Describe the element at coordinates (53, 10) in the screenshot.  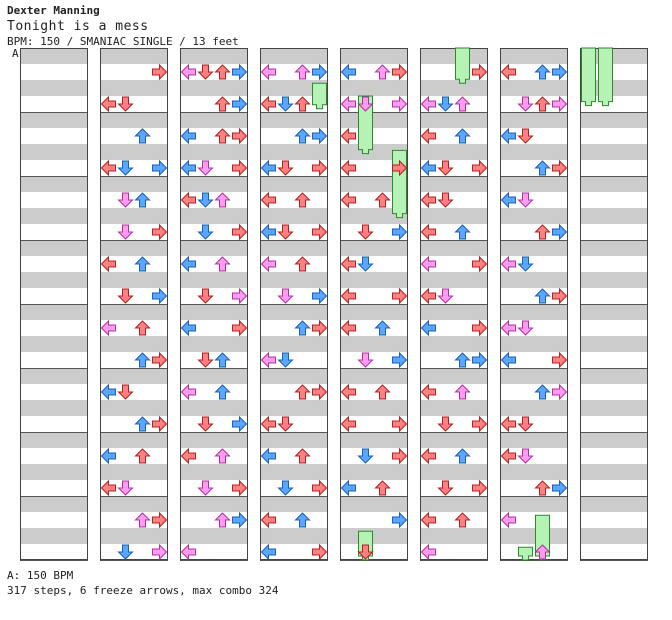
I see `artist-name: Dexter Manning` at that location.